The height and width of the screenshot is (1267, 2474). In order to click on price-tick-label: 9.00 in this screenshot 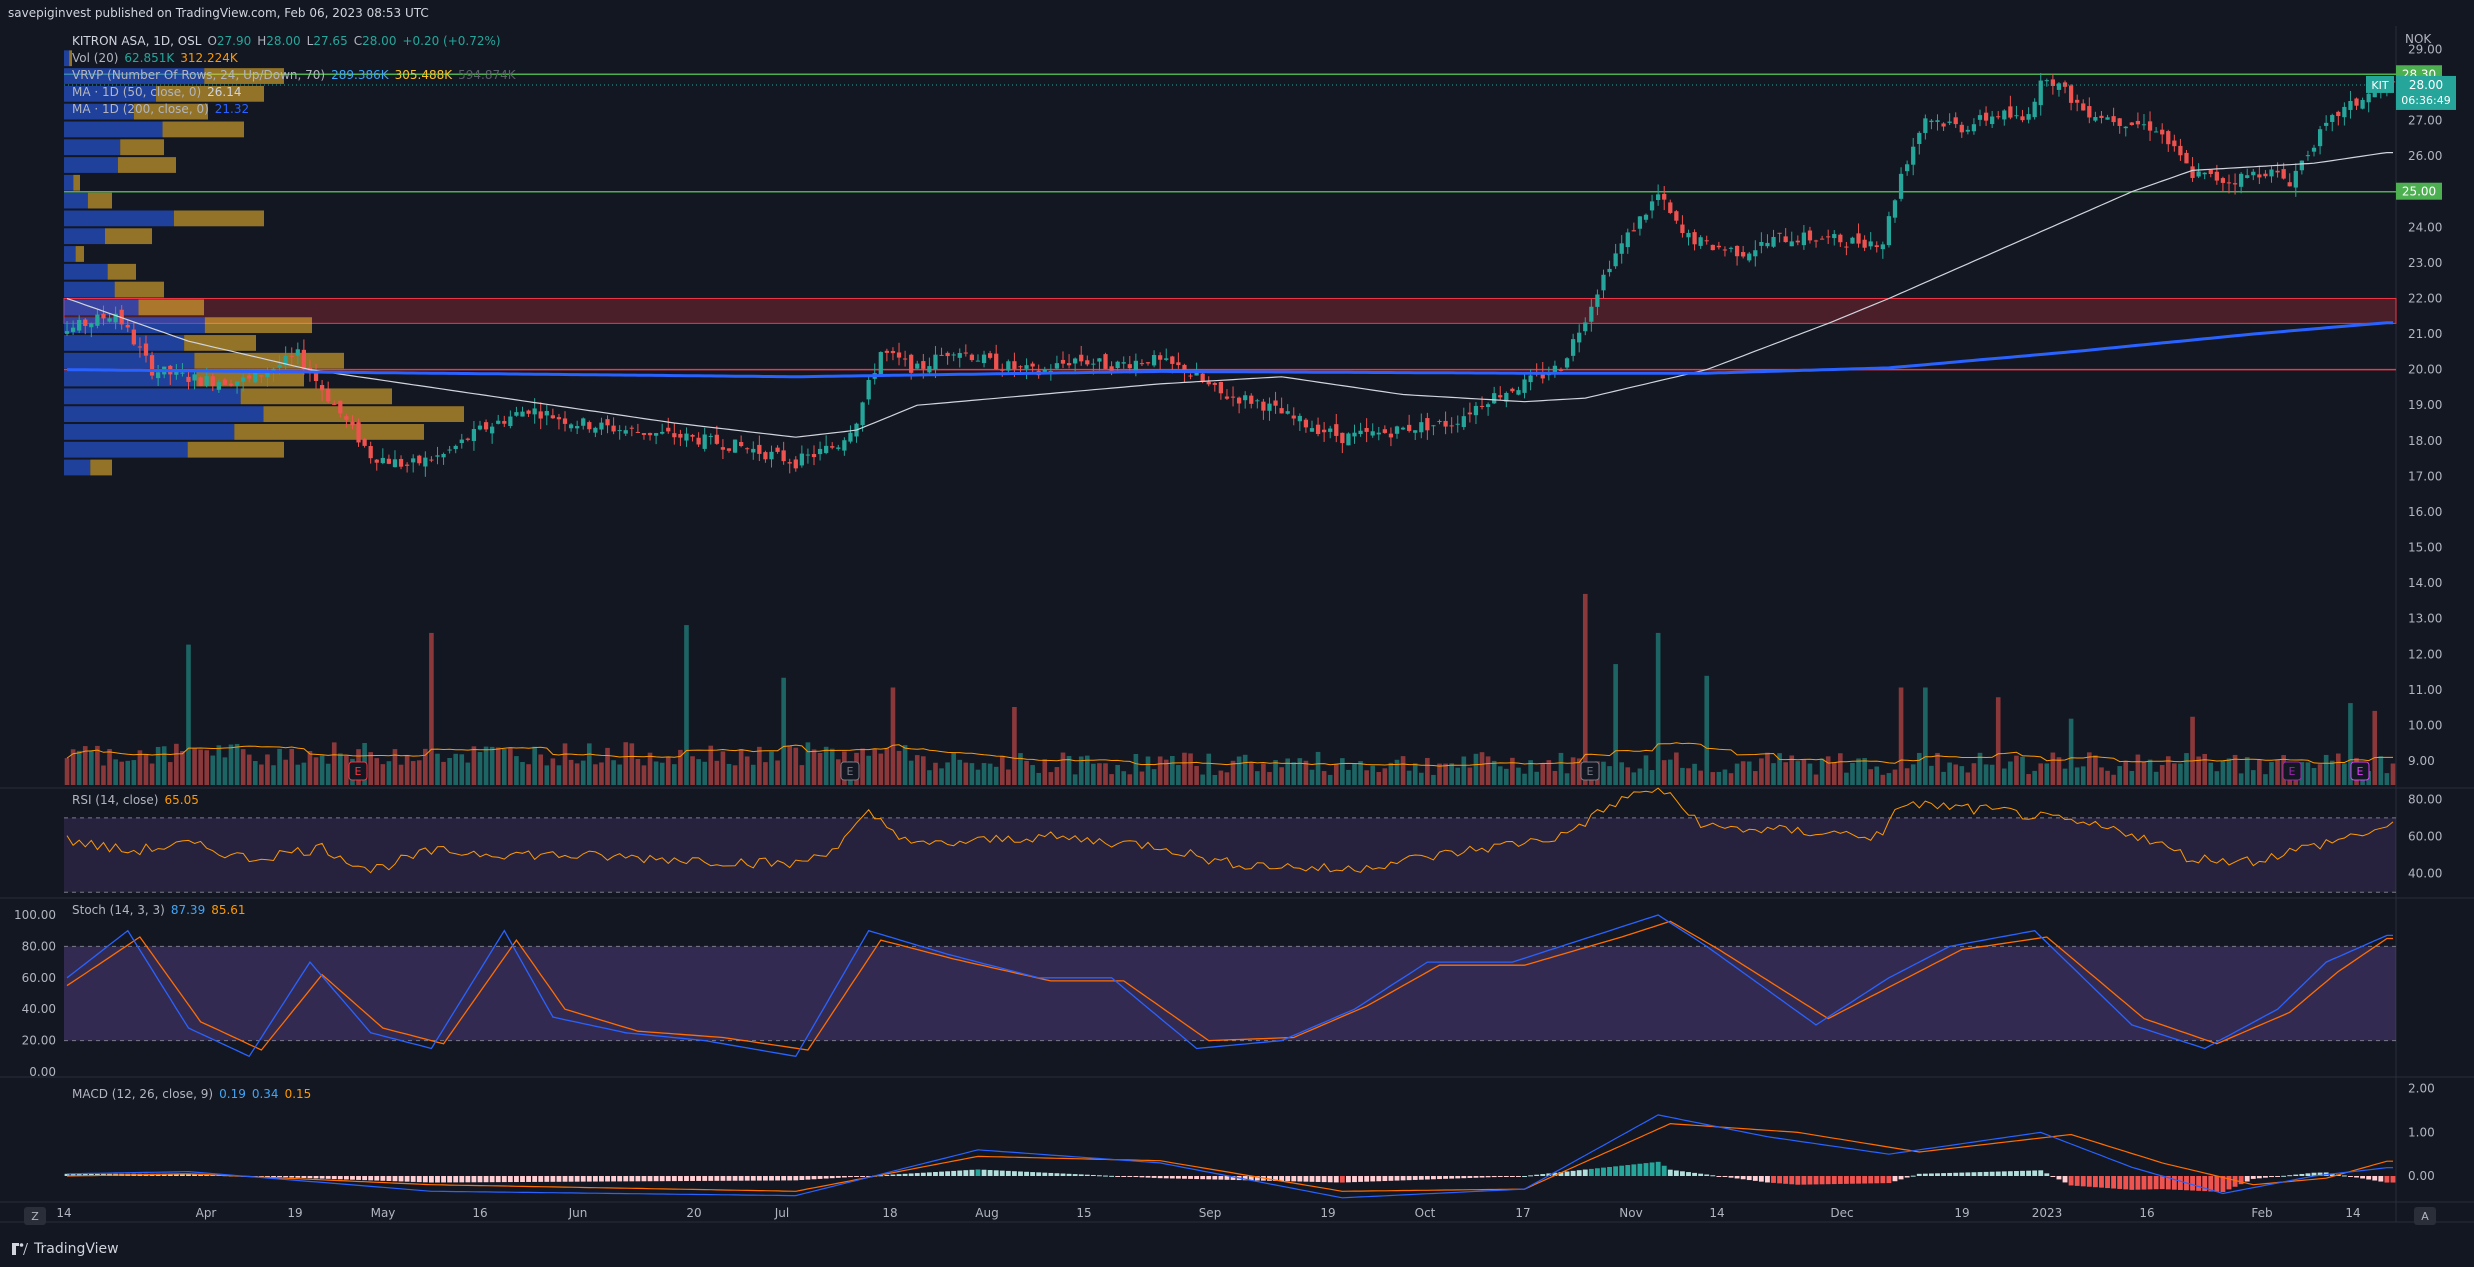, I will do `click(2421, 761)`.